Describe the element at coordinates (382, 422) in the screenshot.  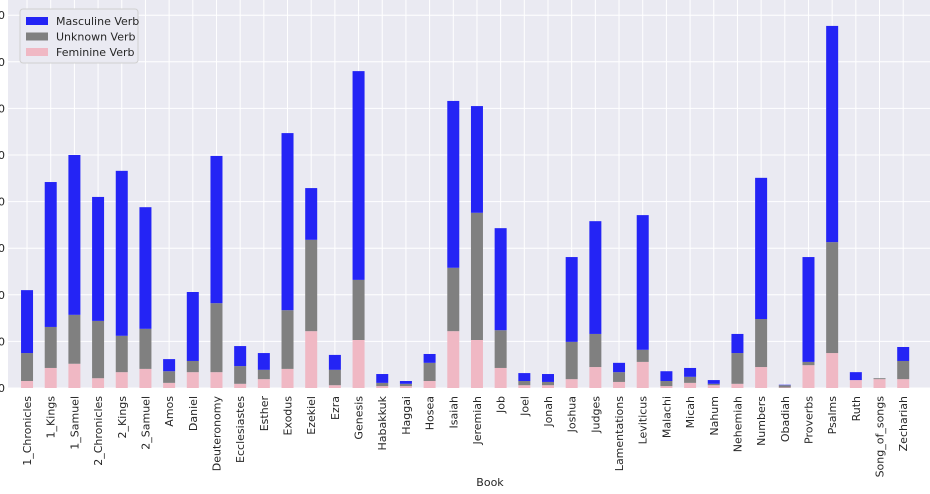
I see `x-tick-label: Habakkuk` at that location.